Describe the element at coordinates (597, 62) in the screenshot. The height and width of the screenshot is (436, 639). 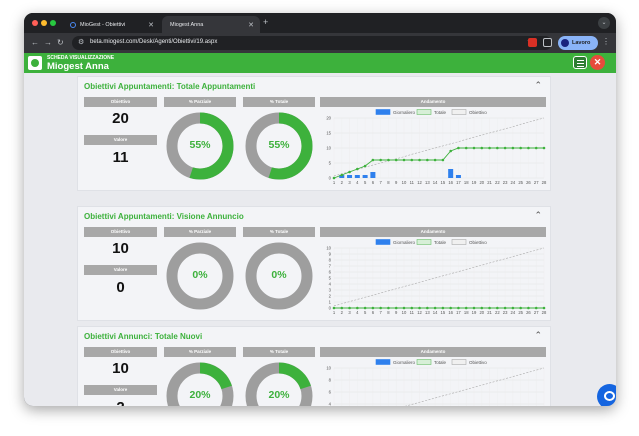
I see `close-icon: ✕` at that location.